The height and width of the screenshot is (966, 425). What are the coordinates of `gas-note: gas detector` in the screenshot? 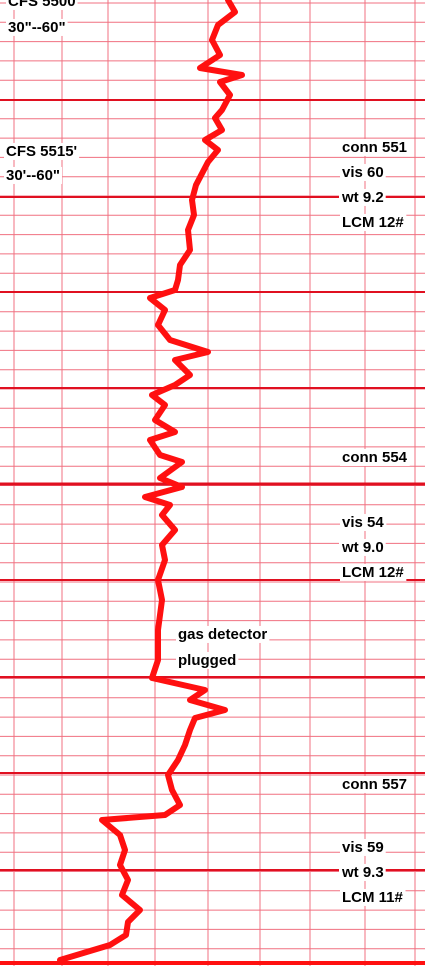 It's located at (222, 634).